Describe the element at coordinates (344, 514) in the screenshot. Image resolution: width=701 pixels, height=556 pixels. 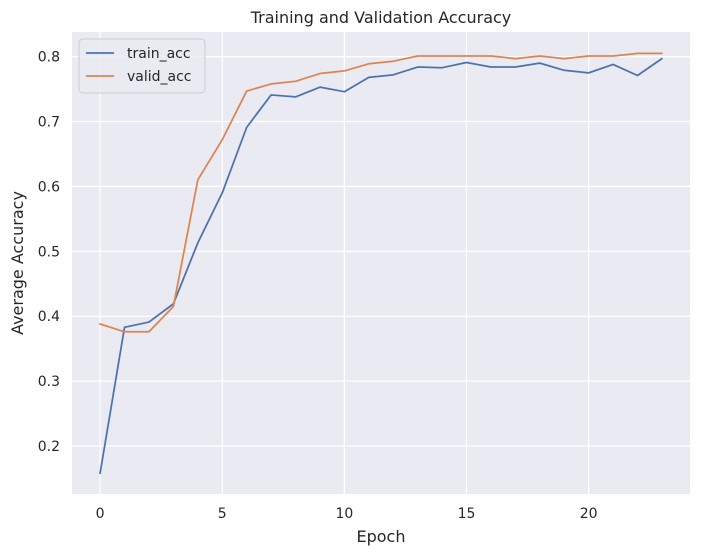
I see `x-tick-label-10: 10` at that location.